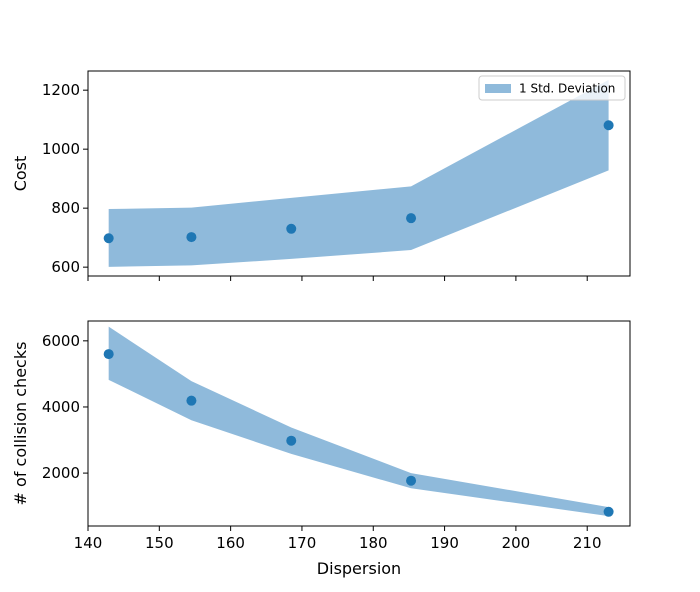 This screenshot has height=592, width=700. Describe the element at coordinates (359, 568) in the screenshot. I see `x-axis-label: Dispersion` at that location.